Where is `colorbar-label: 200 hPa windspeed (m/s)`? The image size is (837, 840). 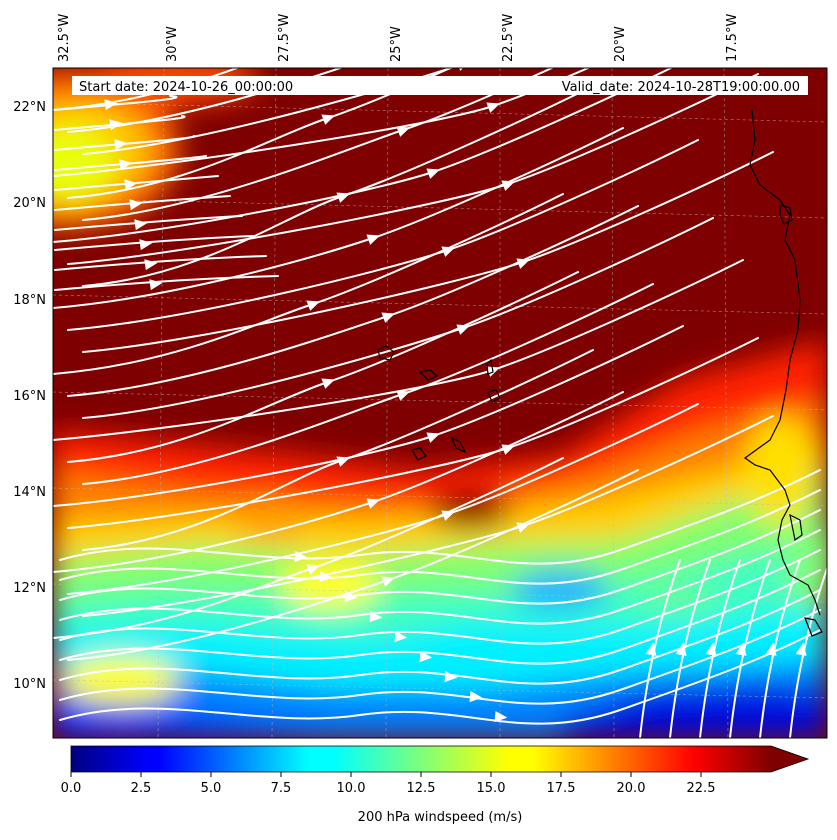 colorbar-label: 200 hPa windspeed (m/s) is located at coordinates (440, 817).